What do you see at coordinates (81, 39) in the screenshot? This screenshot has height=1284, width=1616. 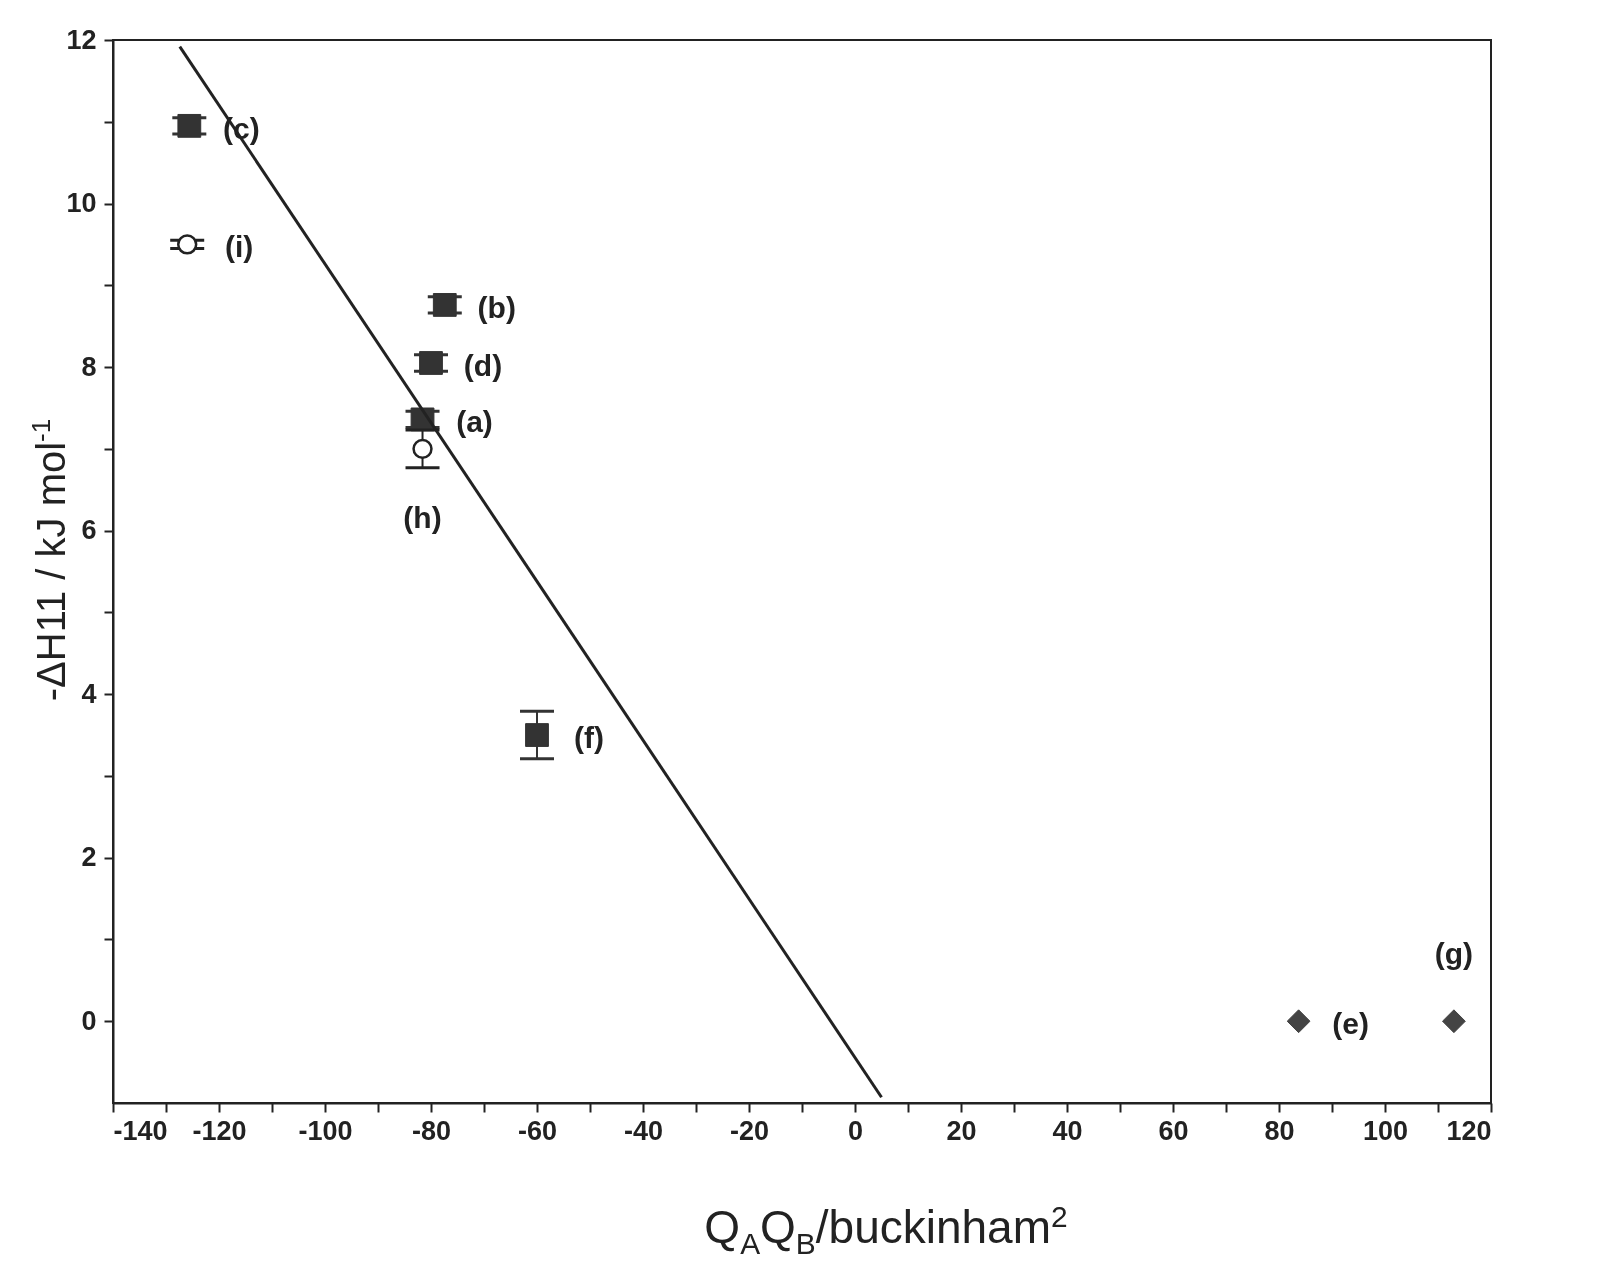 I see `y-tick-label: 12` at bounding box center [81, 39].